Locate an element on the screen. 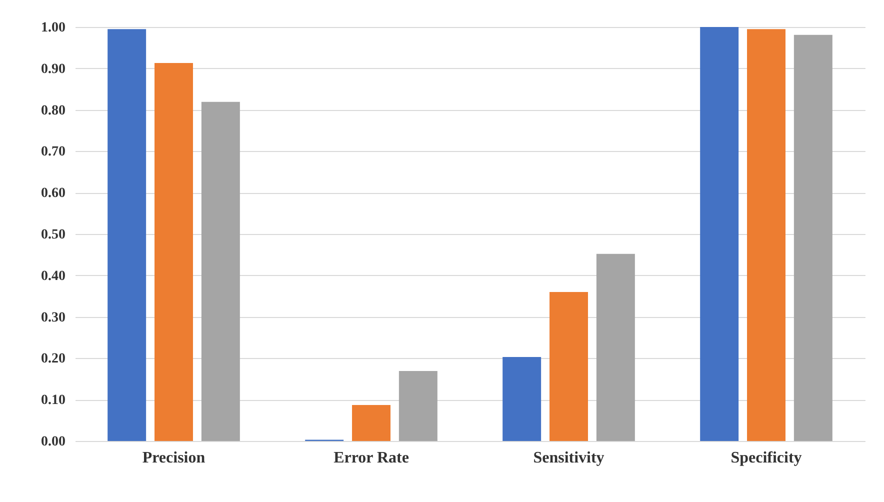  y-tick-label: 0.40 is located at coordinates (53, 276).